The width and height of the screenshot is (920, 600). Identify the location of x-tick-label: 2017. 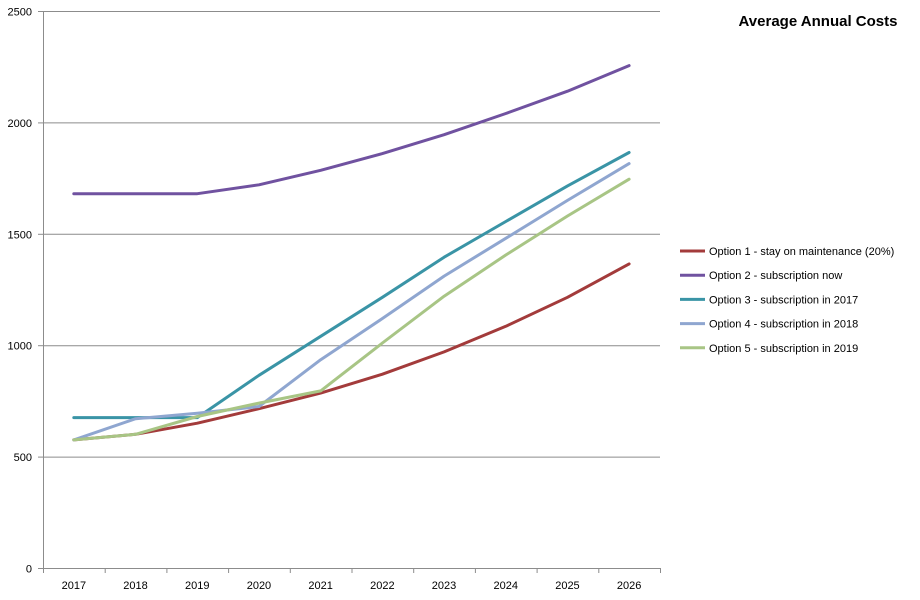
(74, 586).